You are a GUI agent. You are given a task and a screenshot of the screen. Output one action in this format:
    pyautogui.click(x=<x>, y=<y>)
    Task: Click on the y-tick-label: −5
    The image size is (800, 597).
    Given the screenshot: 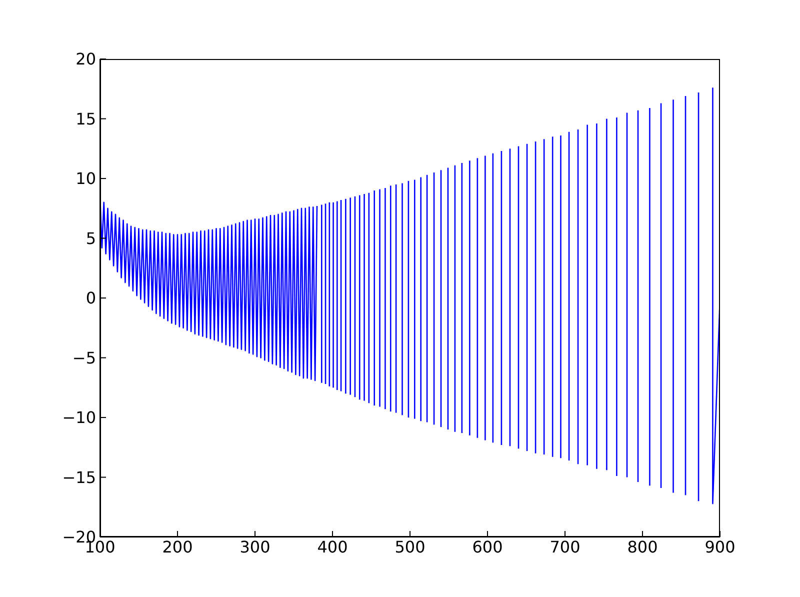 What is the action you would take?
    pyautogui.click(x=84, y=358)
    